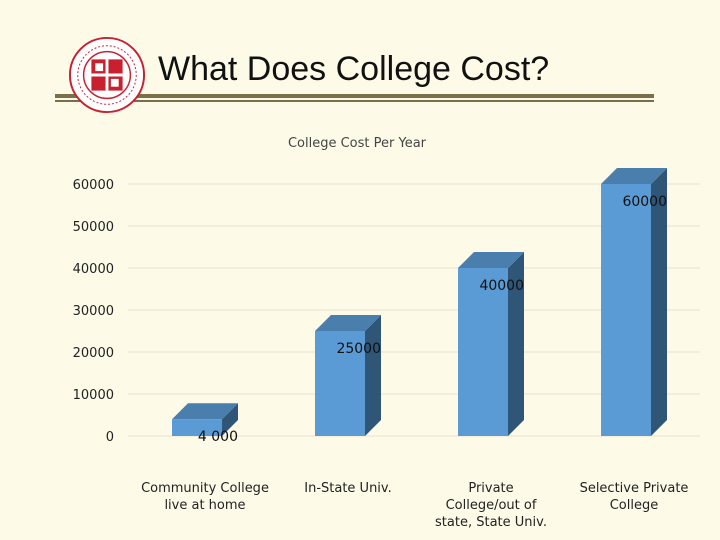 Image resolution: width=720 pixels, height=540 pixels. Describe the element at coordinates (634, 505) in the screenshot. I see `category-label: College` at that location.